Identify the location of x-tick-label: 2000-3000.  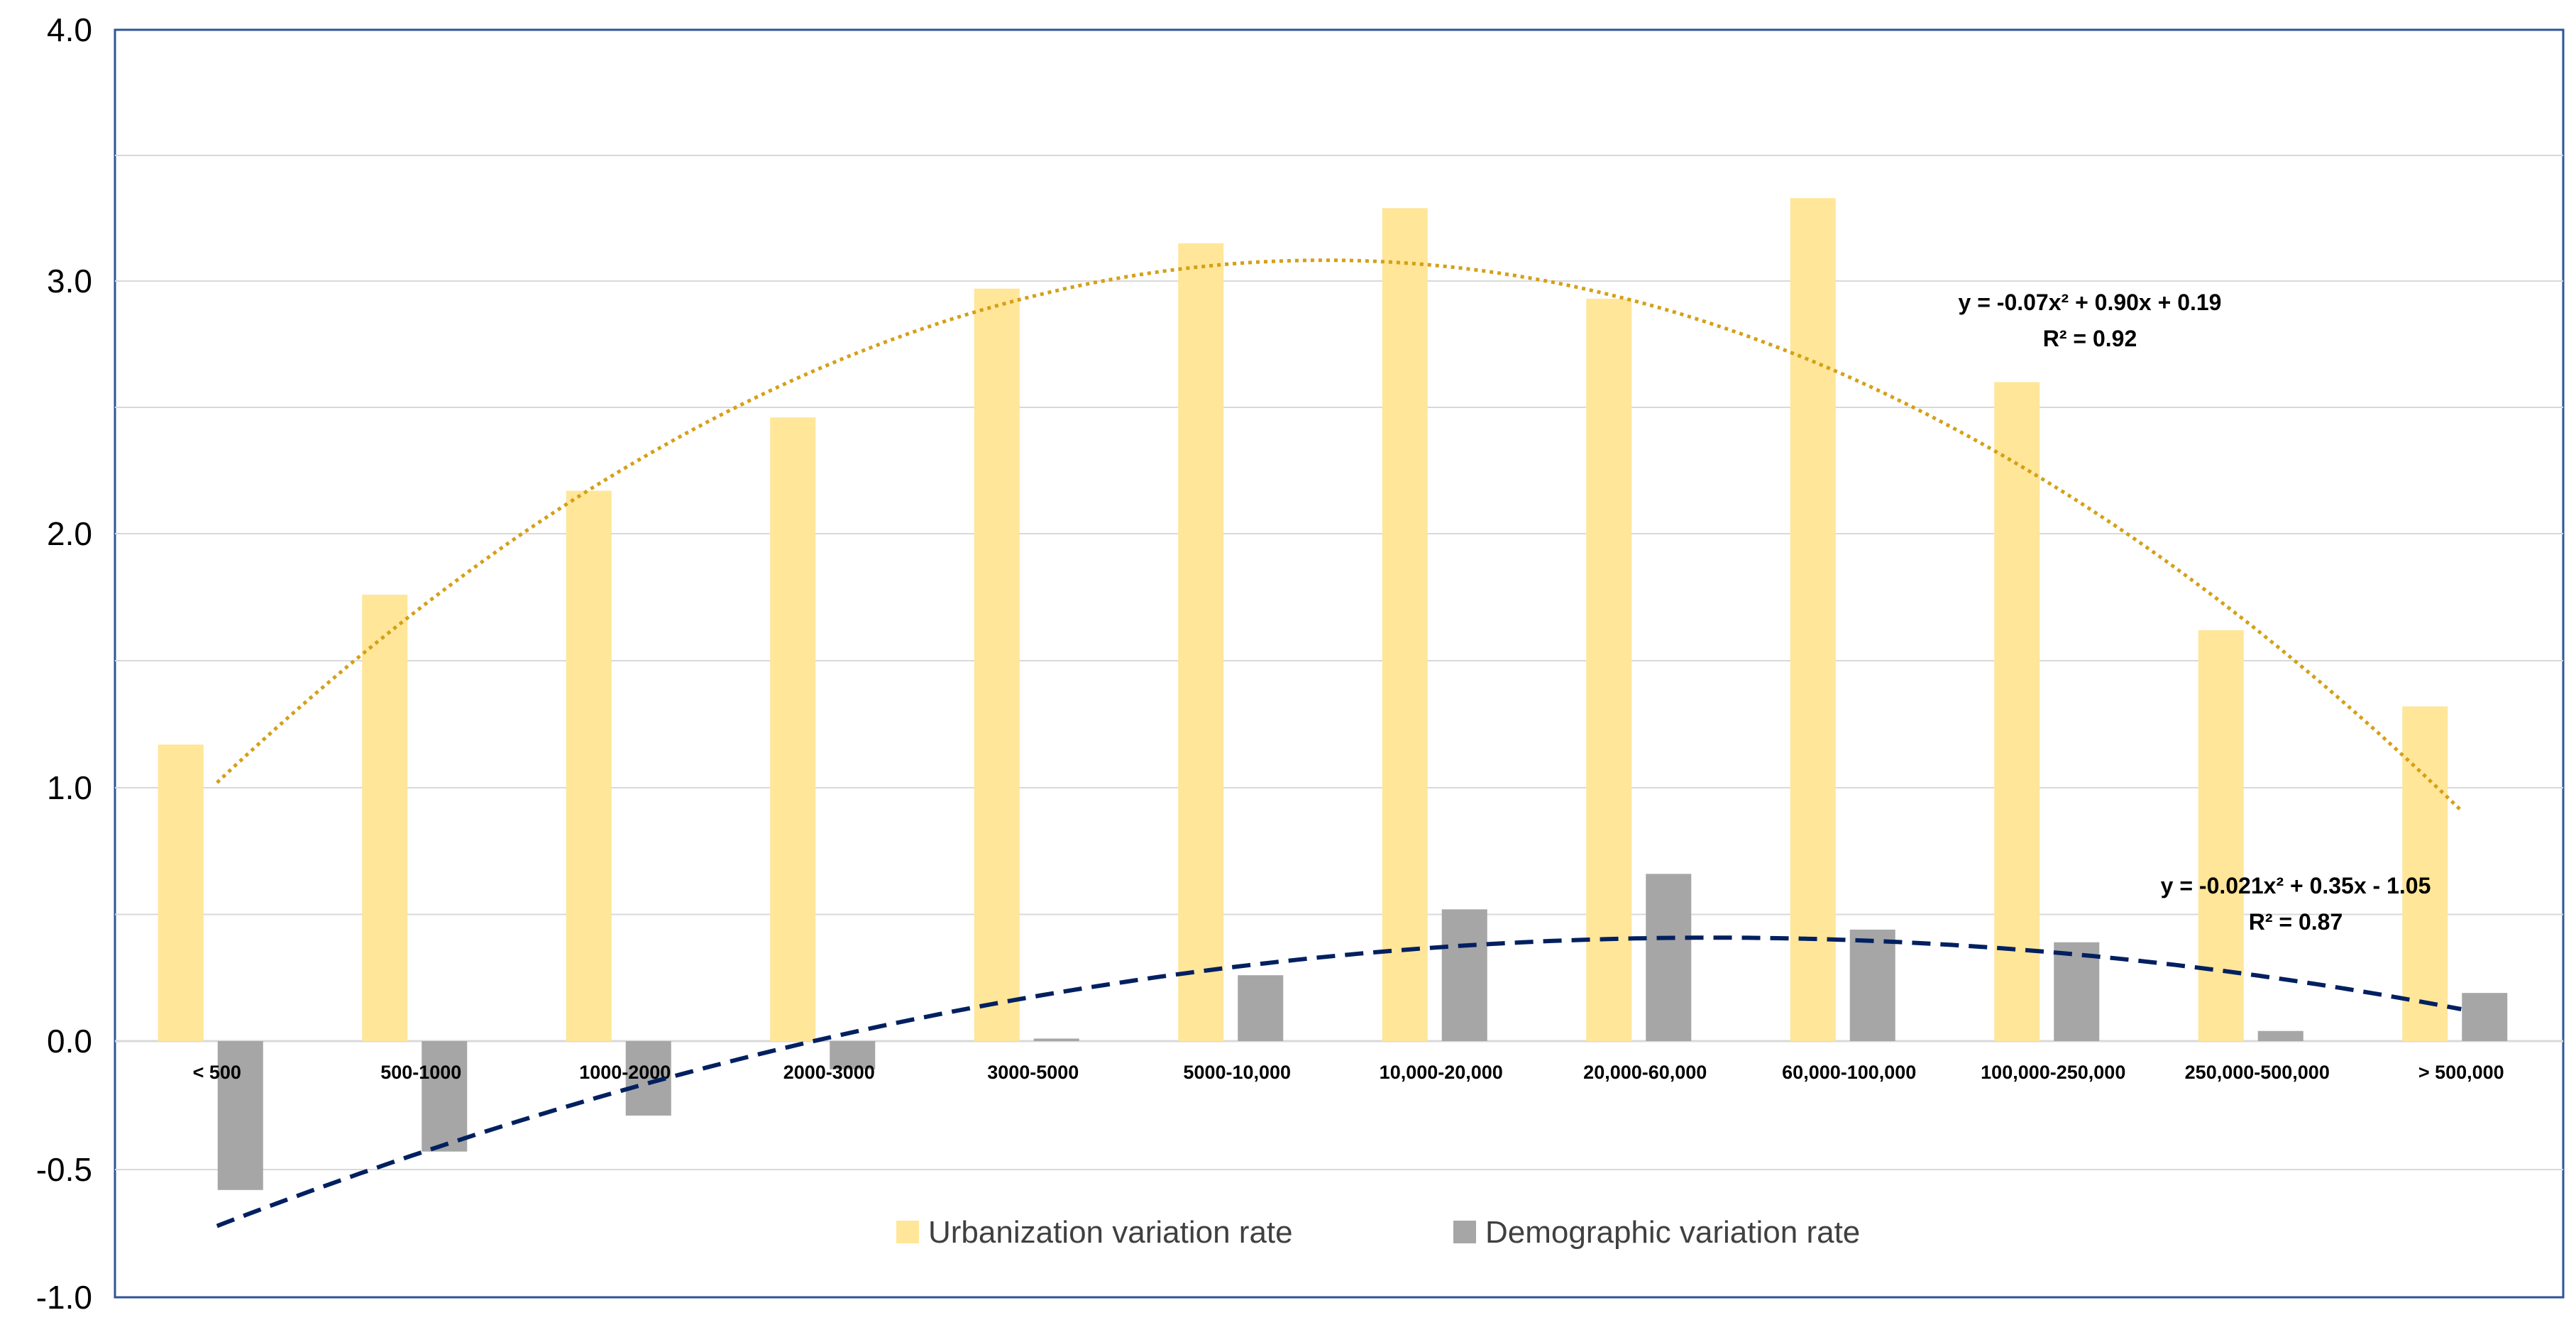
(829, 1072).